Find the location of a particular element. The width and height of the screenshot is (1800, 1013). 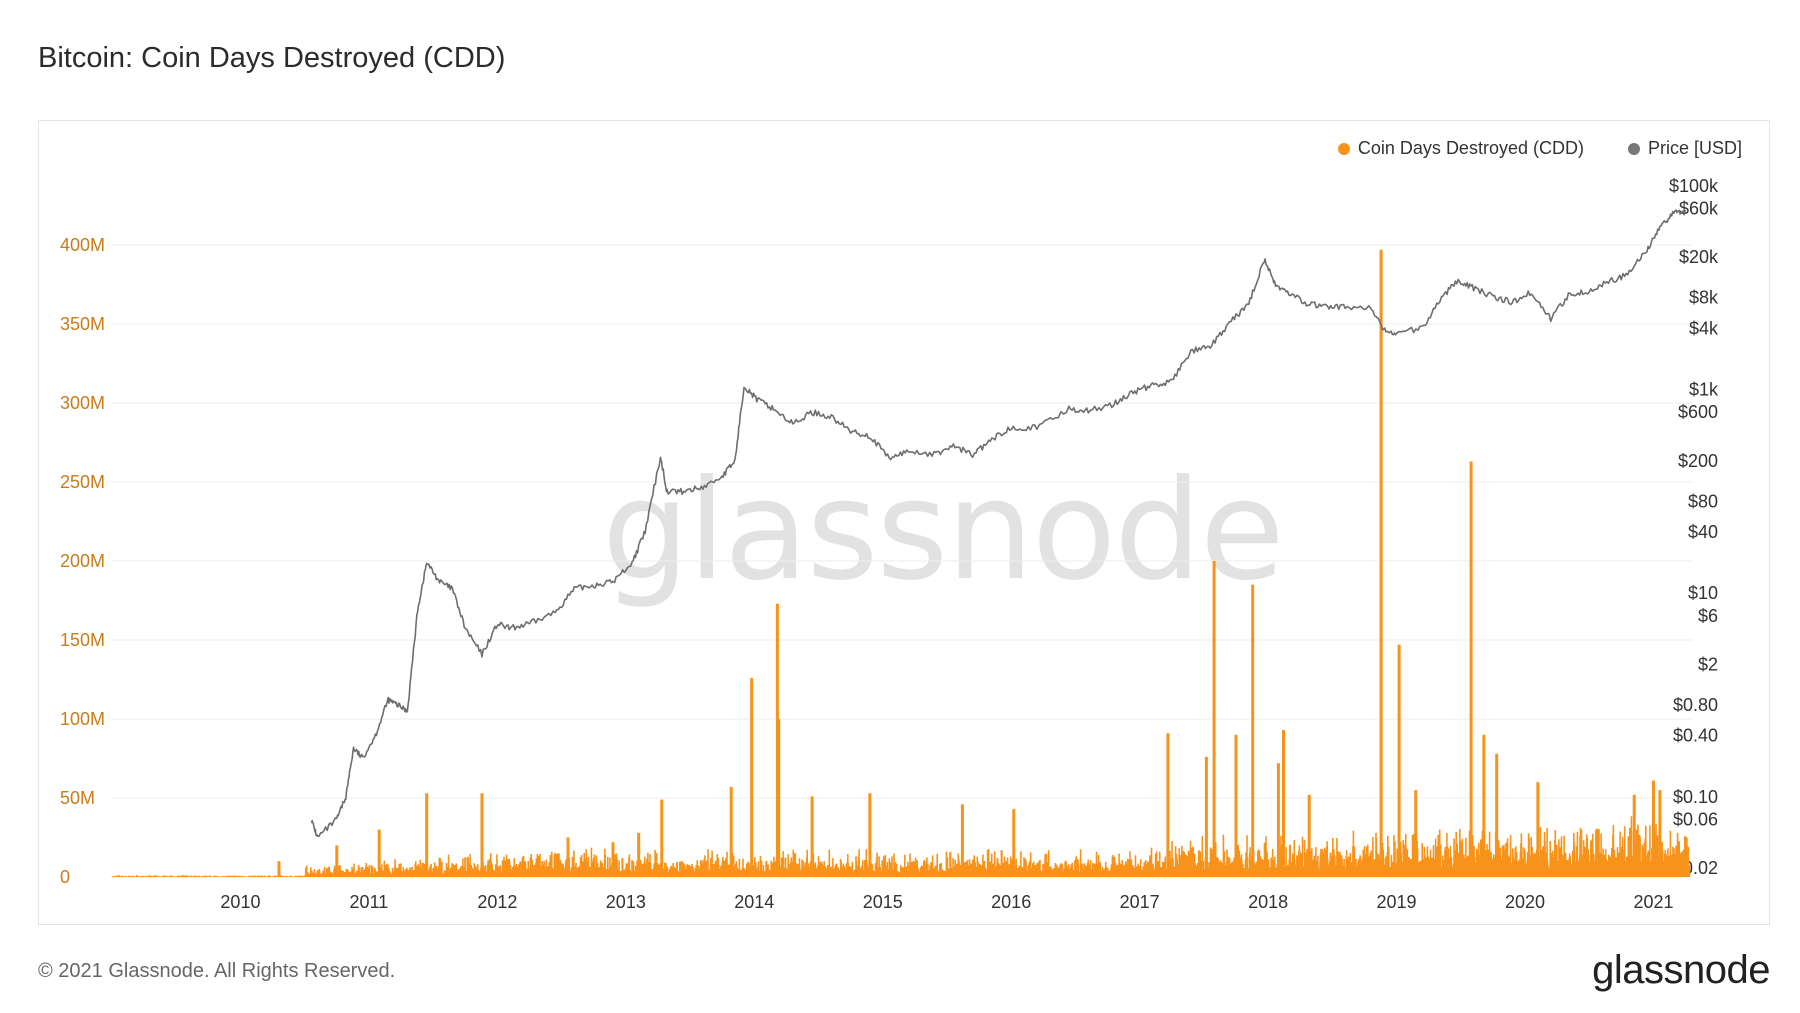

legend-item-cdd: Coin Days Destroyed (CDD) is located at coordinates (1460, 148).